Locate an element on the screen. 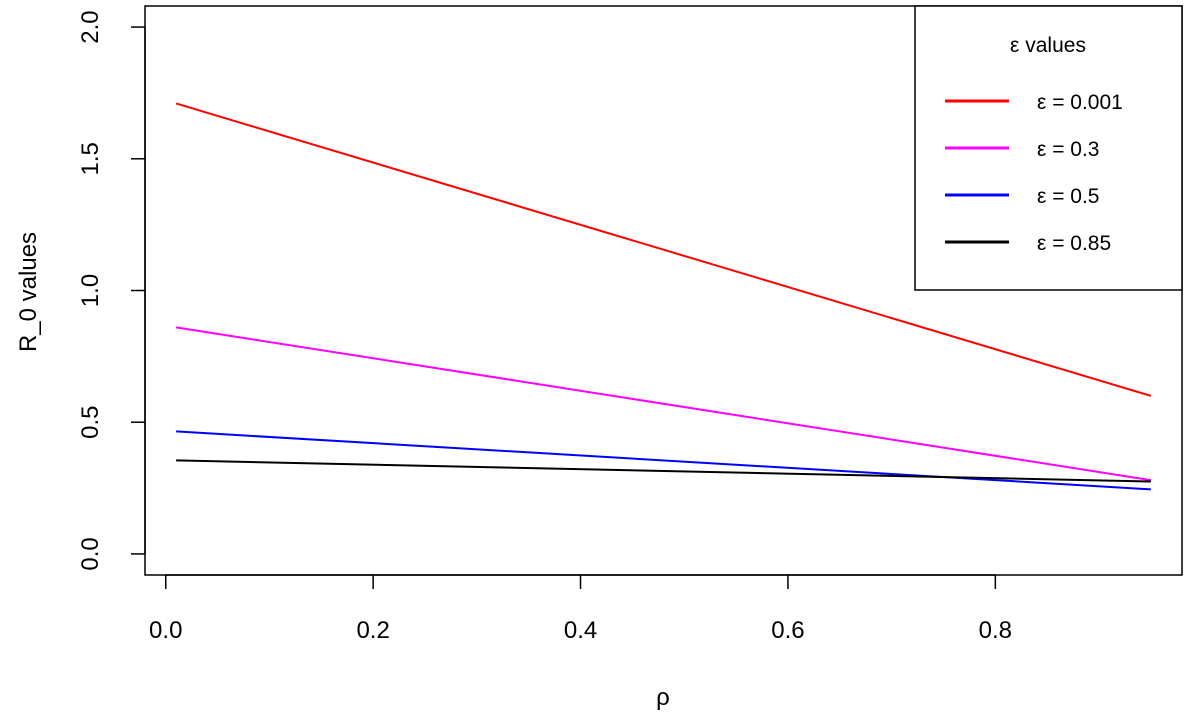 The width and height of the screenshot is (1188, 719). x-tick-label: 0.6 is located at coordinates (787, 630).